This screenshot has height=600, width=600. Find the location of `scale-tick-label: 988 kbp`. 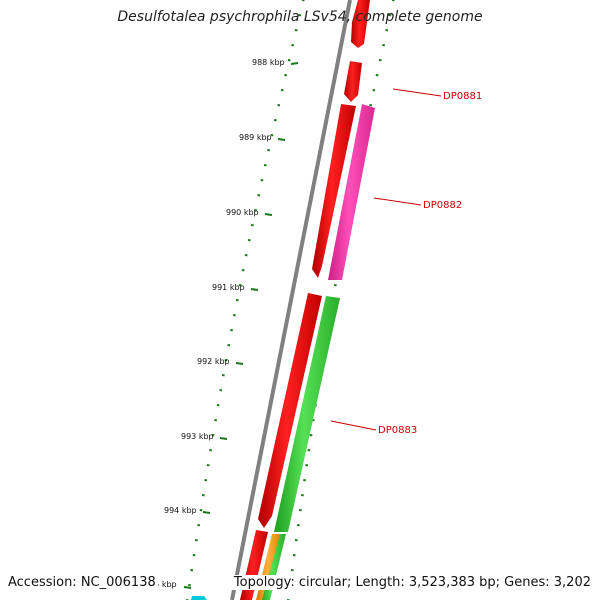

scale-tick-label: 988 kbp is located at coordinates (268, 62).